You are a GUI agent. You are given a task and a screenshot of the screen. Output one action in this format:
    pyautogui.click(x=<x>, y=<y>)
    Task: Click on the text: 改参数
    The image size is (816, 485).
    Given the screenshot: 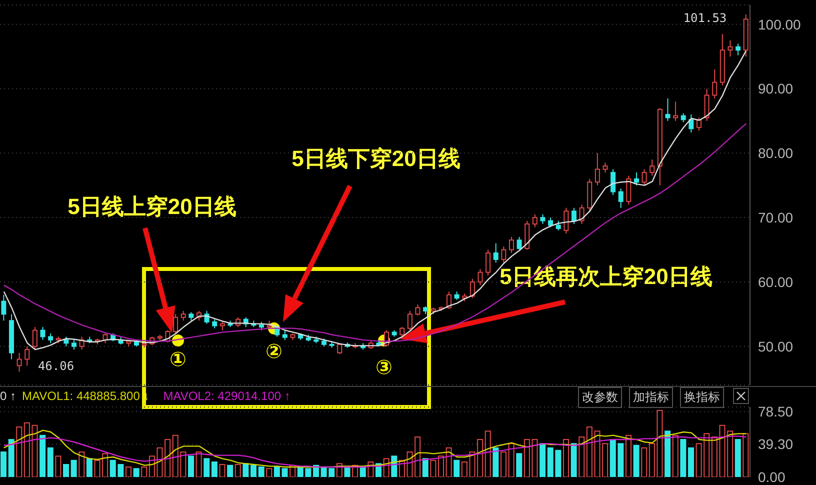 What is the action you would take?
    pyautogui.click(x=600, y=397)
    